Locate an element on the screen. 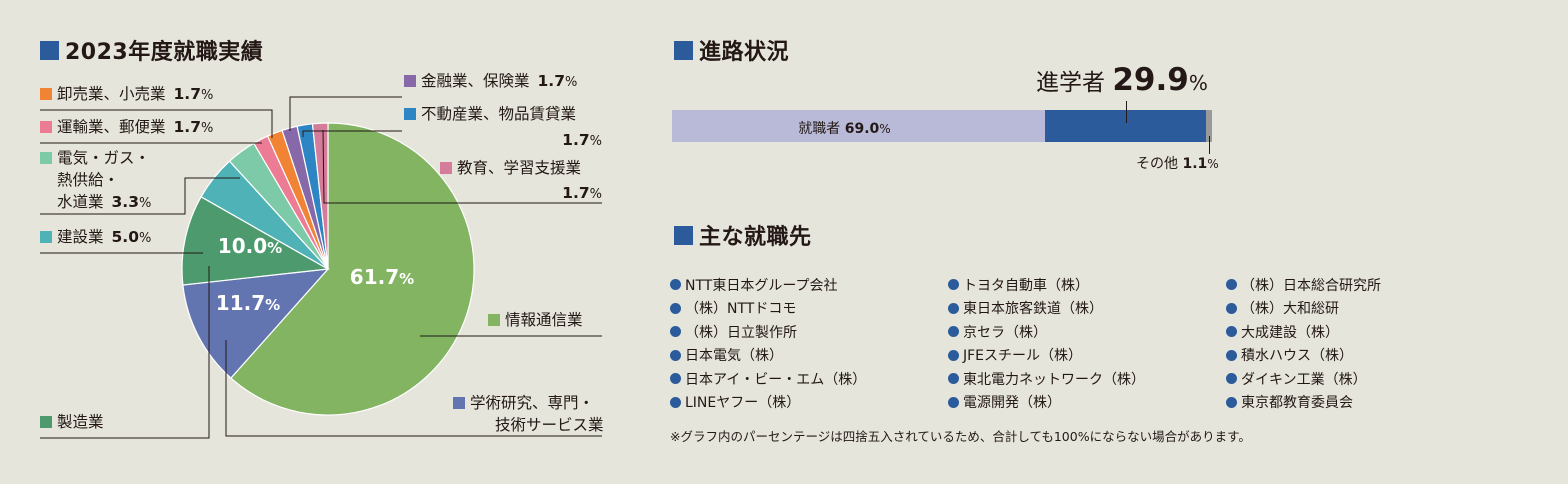 This screenshot has height=484, width=1568. career-status-title: 進路状況 is located at coordinates (744, 52).